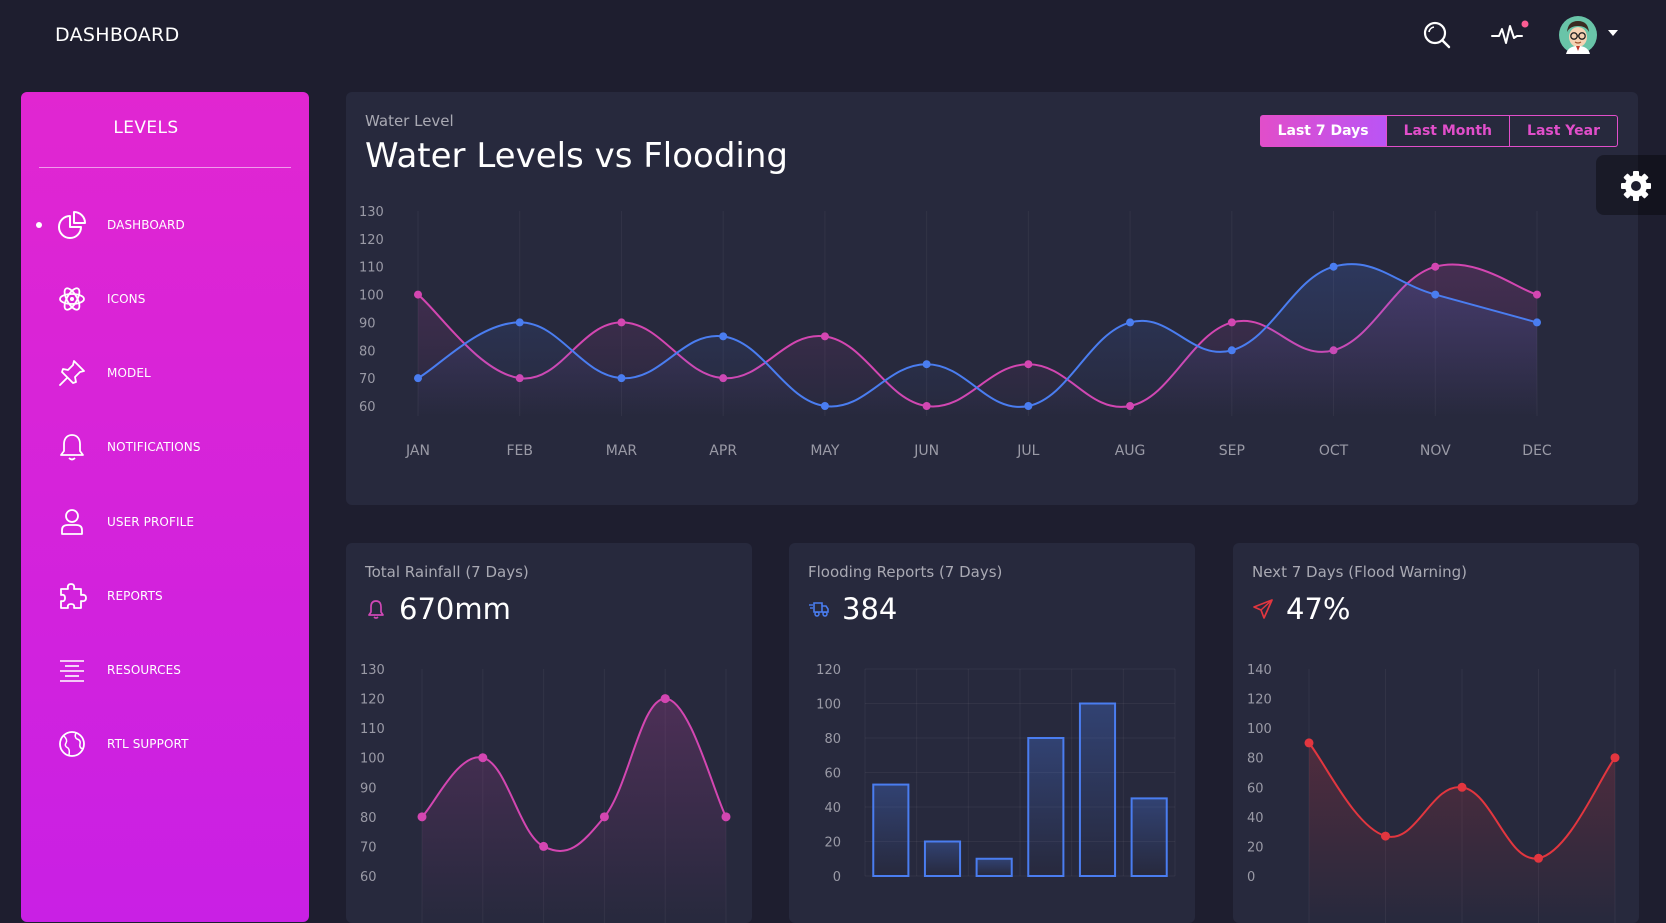  What do you see at coordinates (1318, 609) in the screenshot?
I see `card-value: 47%` at bounding box center [1318, 609].